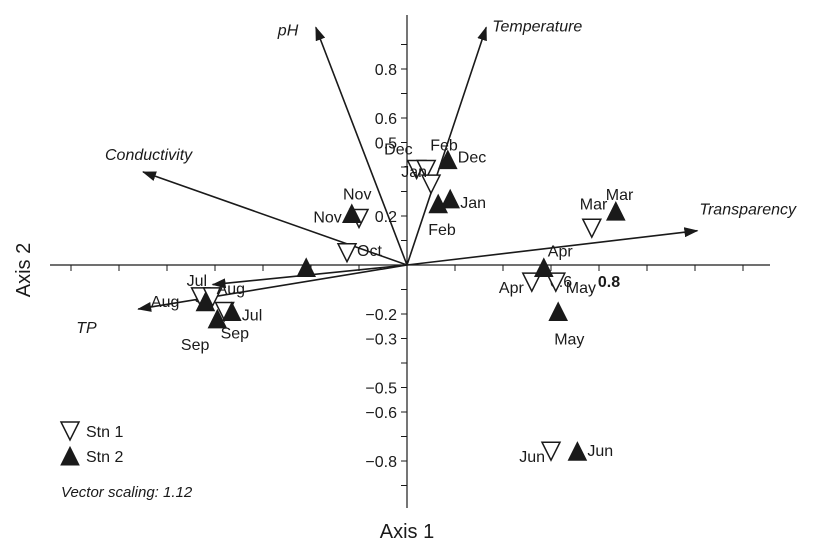 Image resolution: width=822 pixels, height=545 pixels. I want to click on x-axis-title: Axis 1, so click(407, 532).